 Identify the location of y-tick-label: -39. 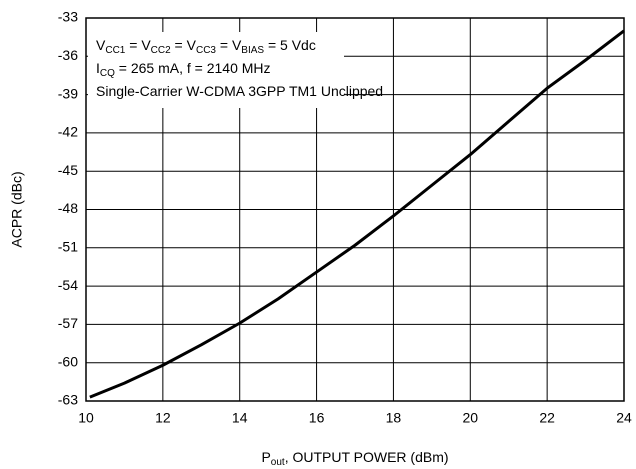
(68, 93).